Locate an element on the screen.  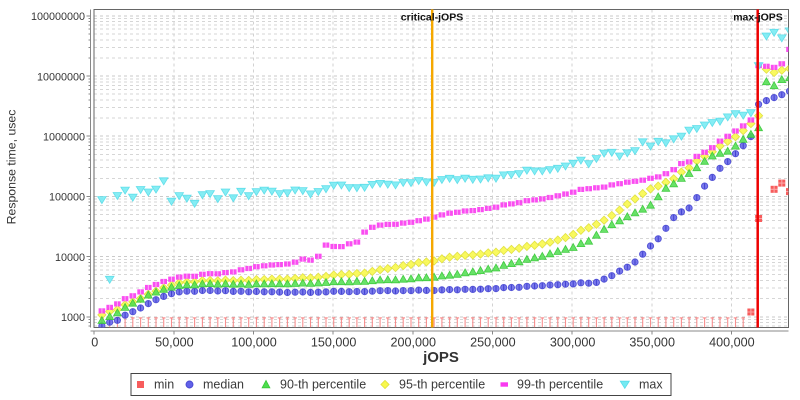
svg-text: 100000000 is located at coordinates (58, 17).